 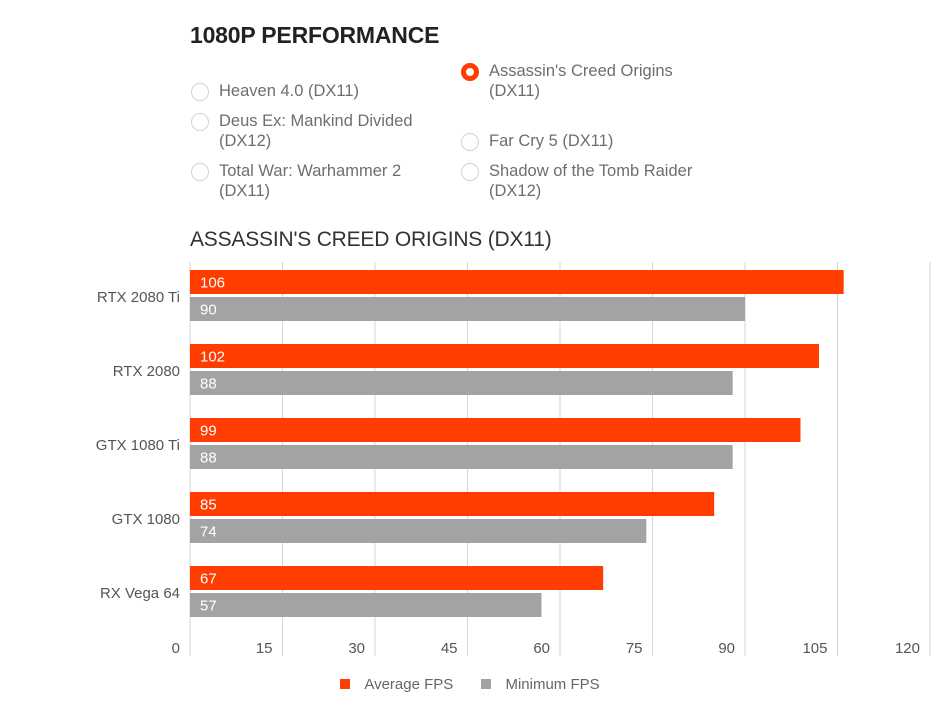 What do you see at coordinates (634, 648) in the screenshot?
I see `x-tick-label: 75` at bounding box center [634, 648].